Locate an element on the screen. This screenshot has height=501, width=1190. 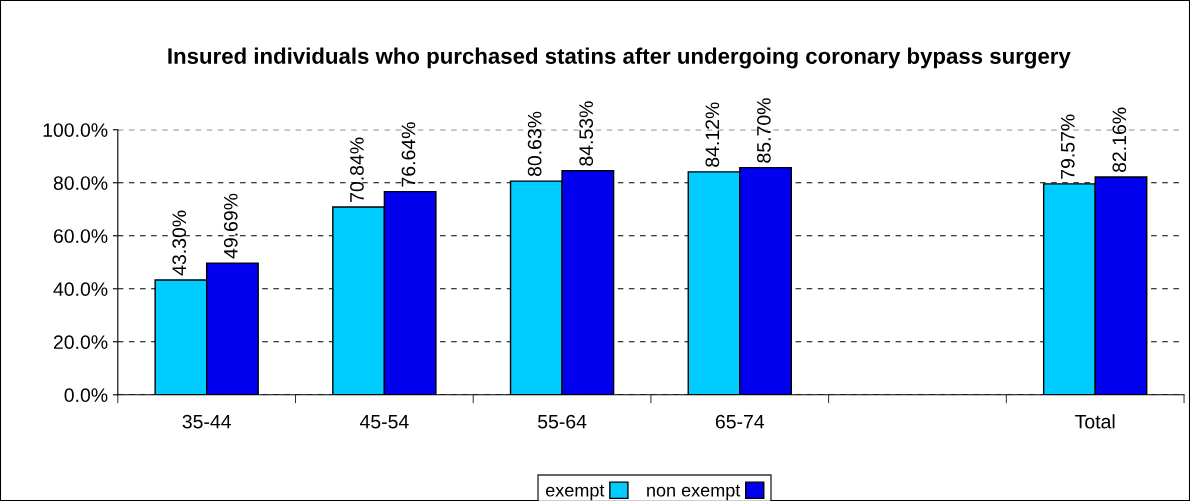
y-tick-label: 40.0% is located at coordinates (80, 289).